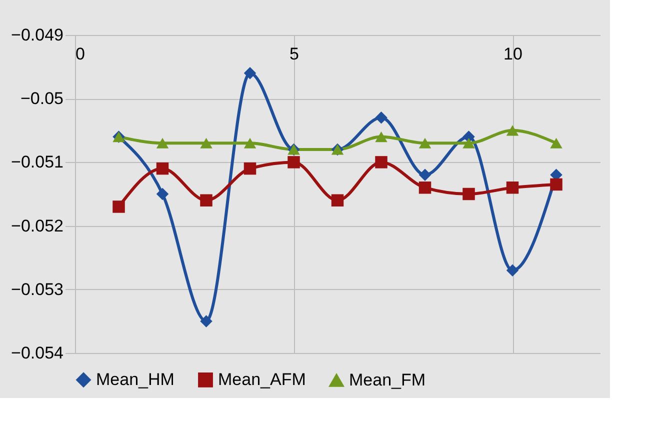 This screenshot has height=443, width=645. I want to click on legend-label: Mean_FM, so click(387, 380).